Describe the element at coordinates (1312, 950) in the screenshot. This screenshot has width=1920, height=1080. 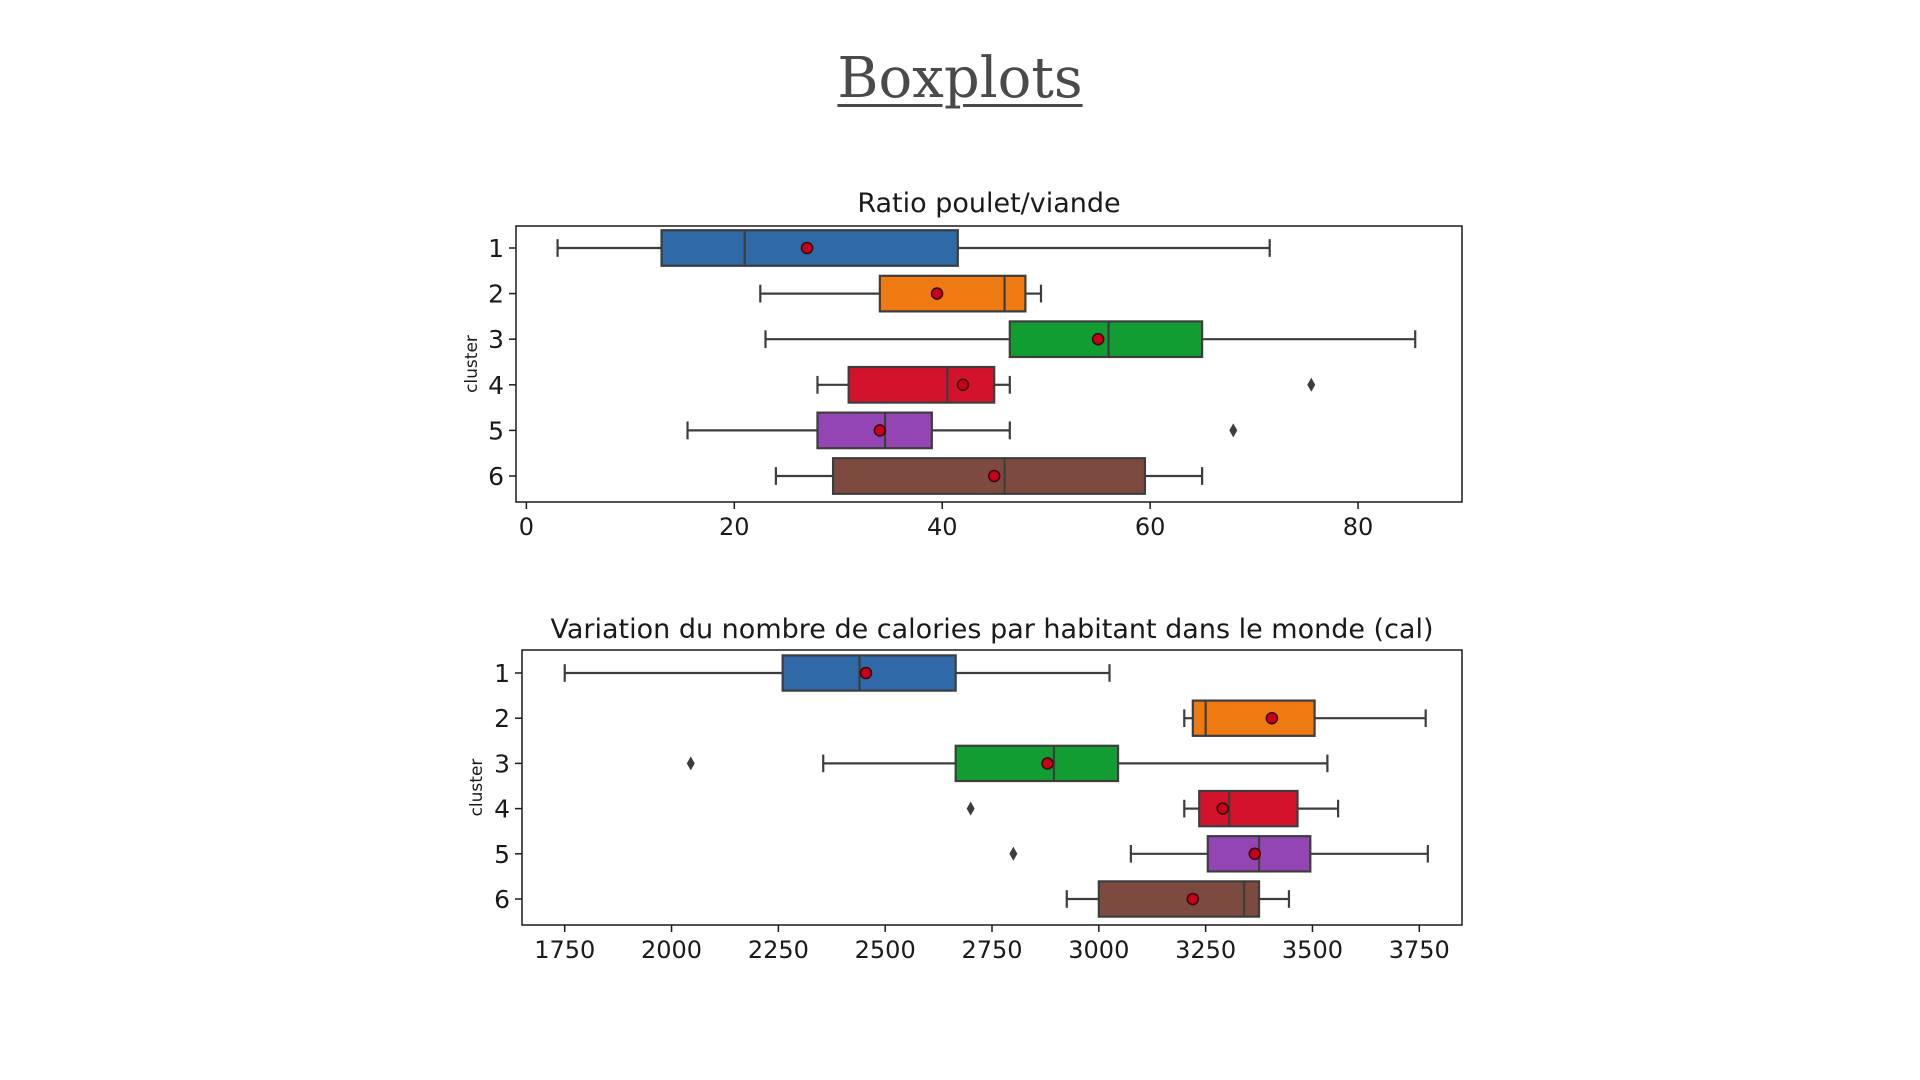
I see `x-tick-label: 3500` at that location.